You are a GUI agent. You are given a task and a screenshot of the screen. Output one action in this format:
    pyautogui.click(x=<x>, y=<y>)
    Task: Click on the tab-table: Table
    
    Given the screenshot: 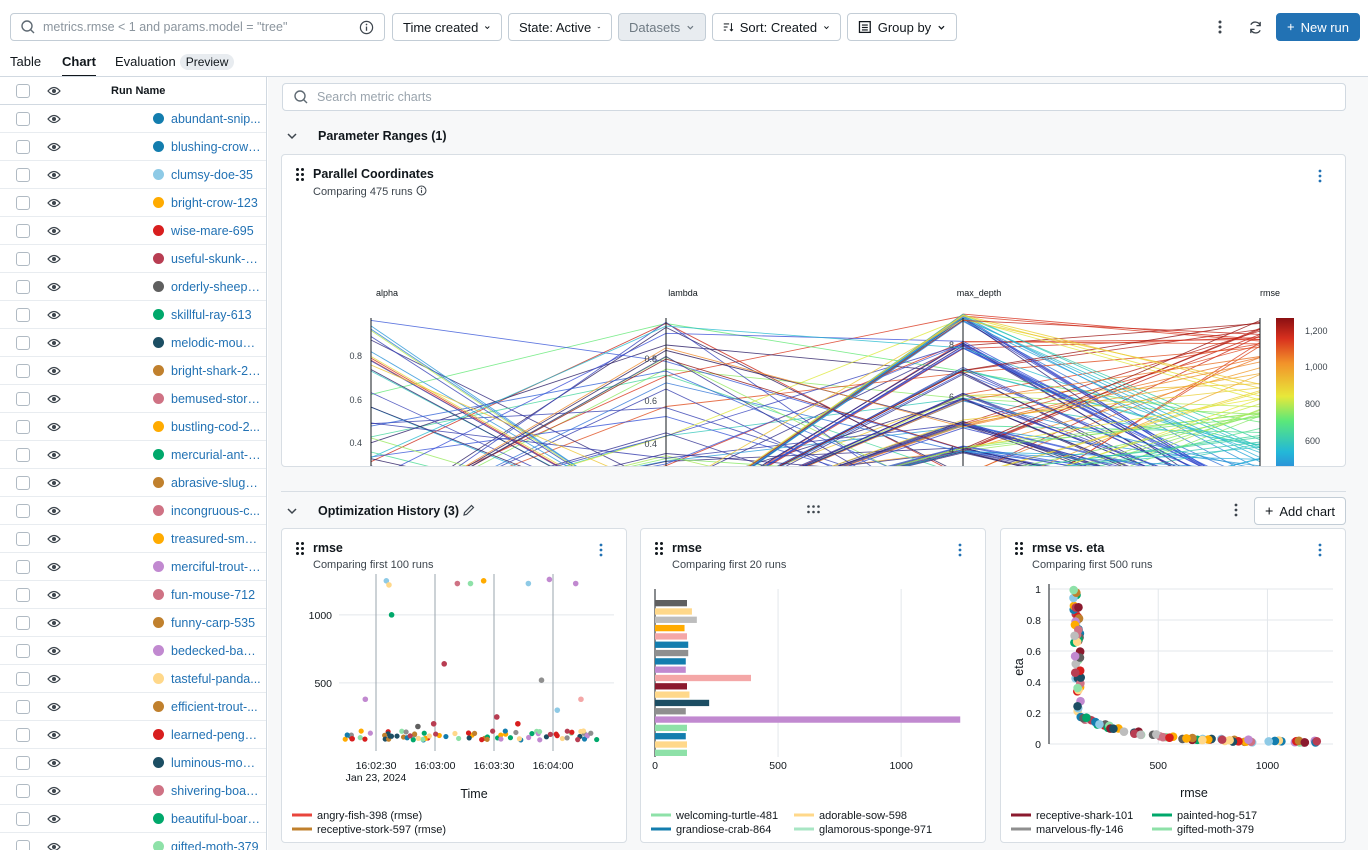 What is the action you would take?
    pyautogui.click(x=25, y=65)
    